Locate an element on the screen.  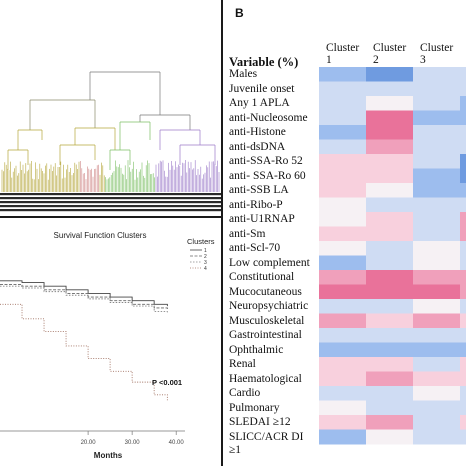
variable-label: Cardio is located at coordinates (245, 393).